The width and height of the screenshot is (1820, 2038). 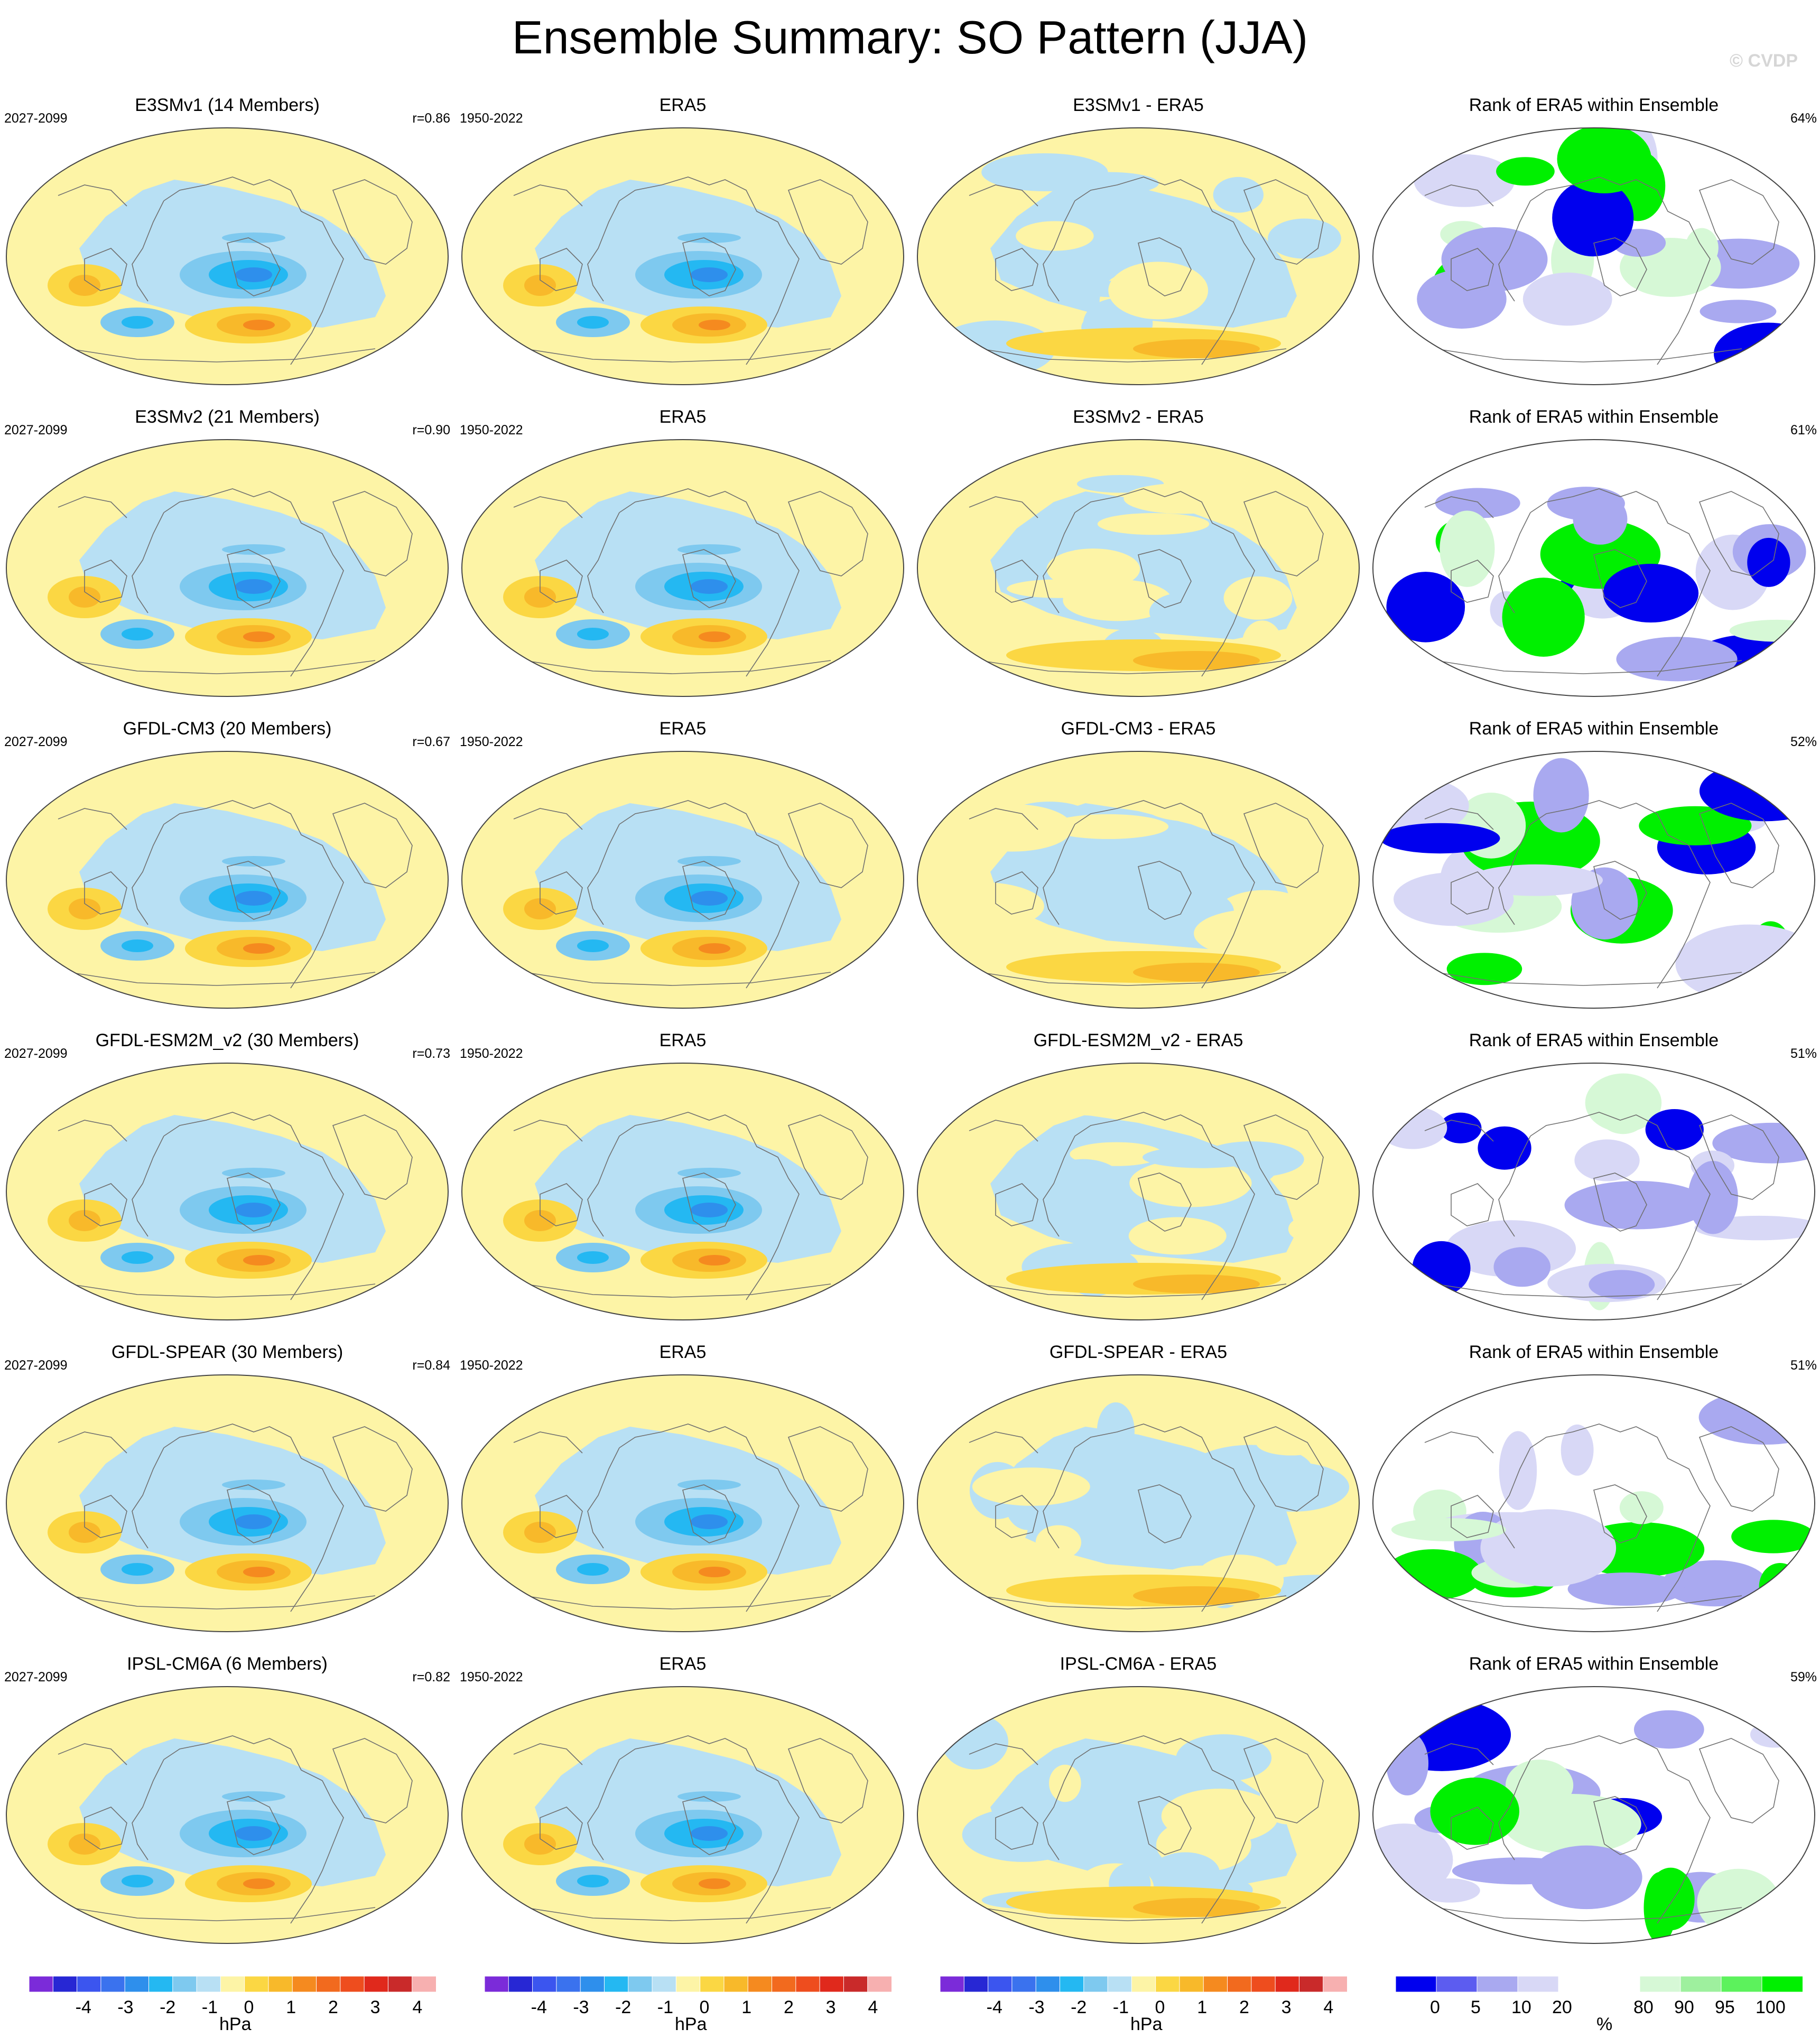 I want to click on colorbar-tick-label: 3, so click(x=375, y=2007).